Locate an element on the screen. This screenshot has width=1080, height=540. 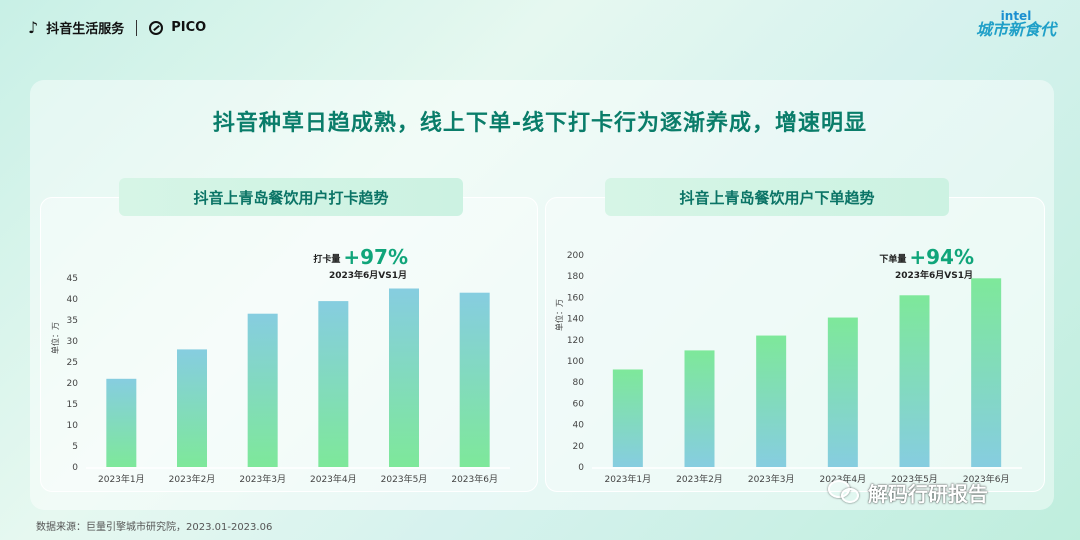
data-source-note: 数据来源：巨量引擎城市研究院，2023.01-2023.06 is located at coordinates (154, 527).